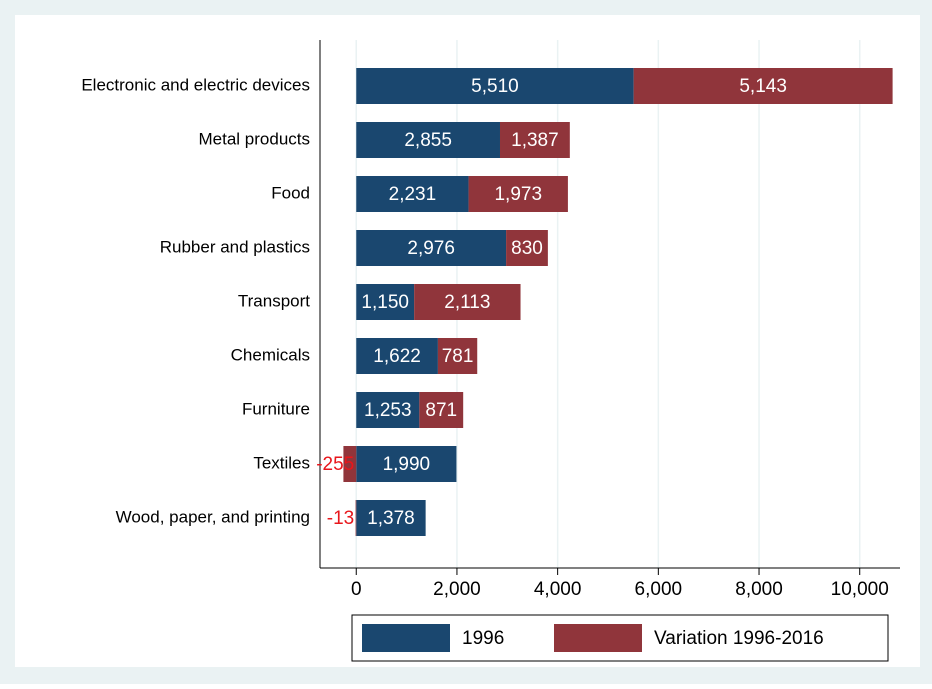 The height and width of the screenshot is (689, 932). I want to click on data-label: -255, so click(335, 464).